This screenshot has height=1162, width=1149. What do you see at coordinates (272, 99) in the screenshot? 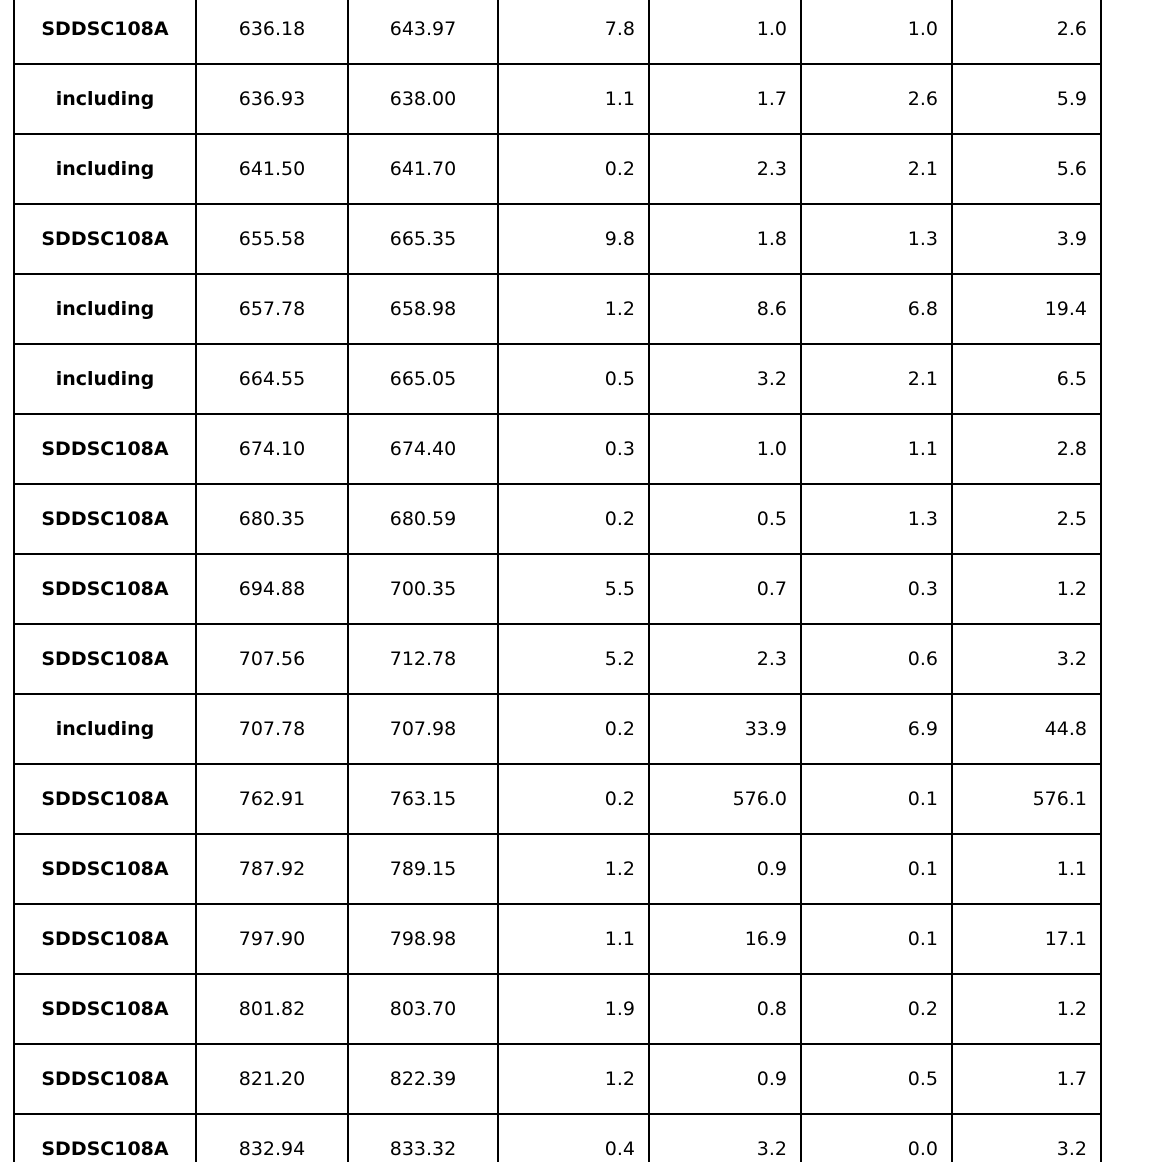
I see `depth-from-cell: 636.93` at bounding box center [272, 99].